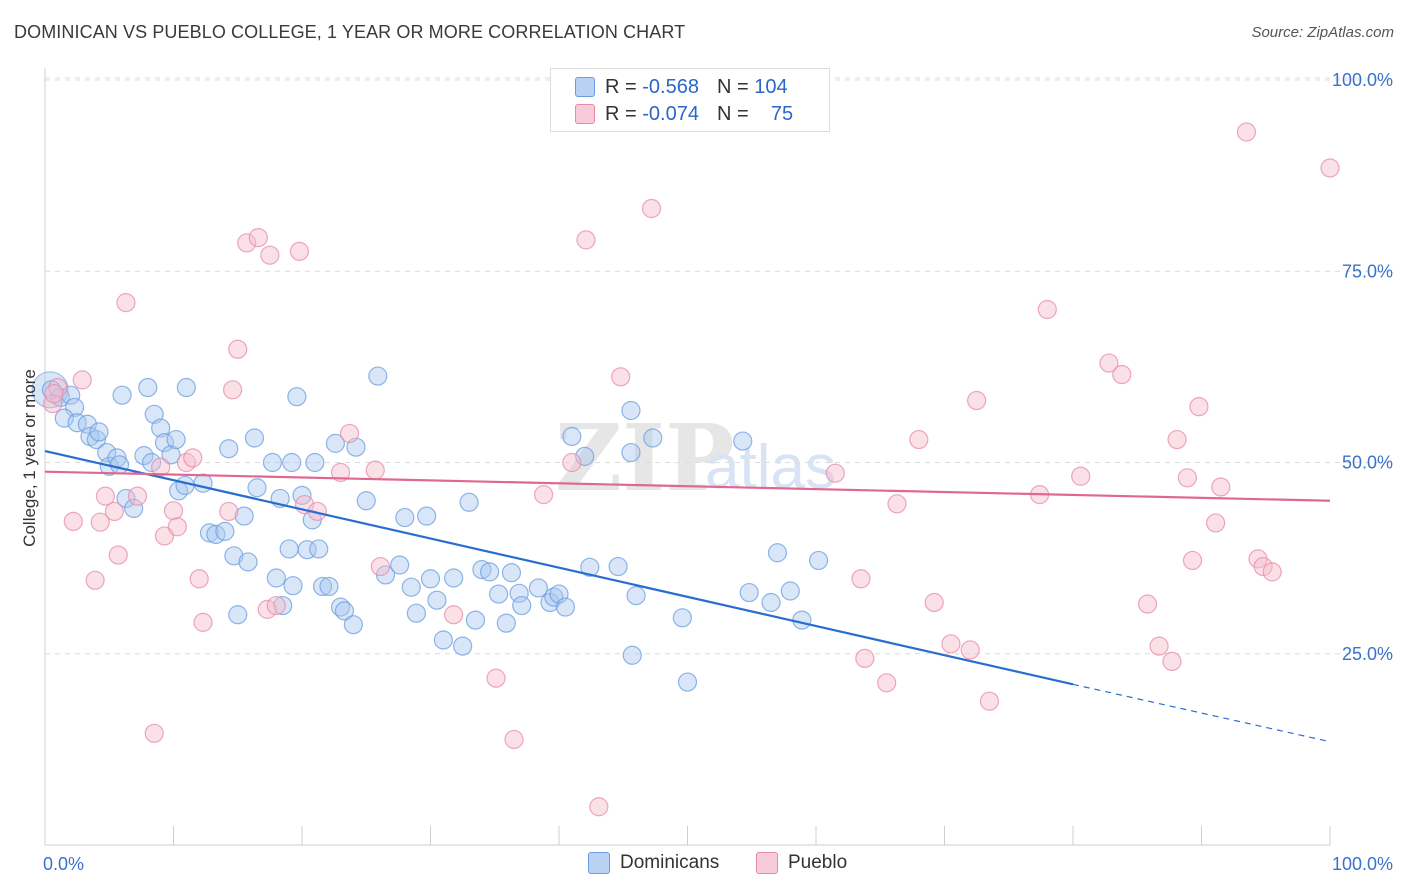 Image resolution: width=1406 pixels, height=892 pixels. Describe the element at coordinates (670, 86) in the screenshot. I see `legend-r-value-dominicans: -0.568` at that location.